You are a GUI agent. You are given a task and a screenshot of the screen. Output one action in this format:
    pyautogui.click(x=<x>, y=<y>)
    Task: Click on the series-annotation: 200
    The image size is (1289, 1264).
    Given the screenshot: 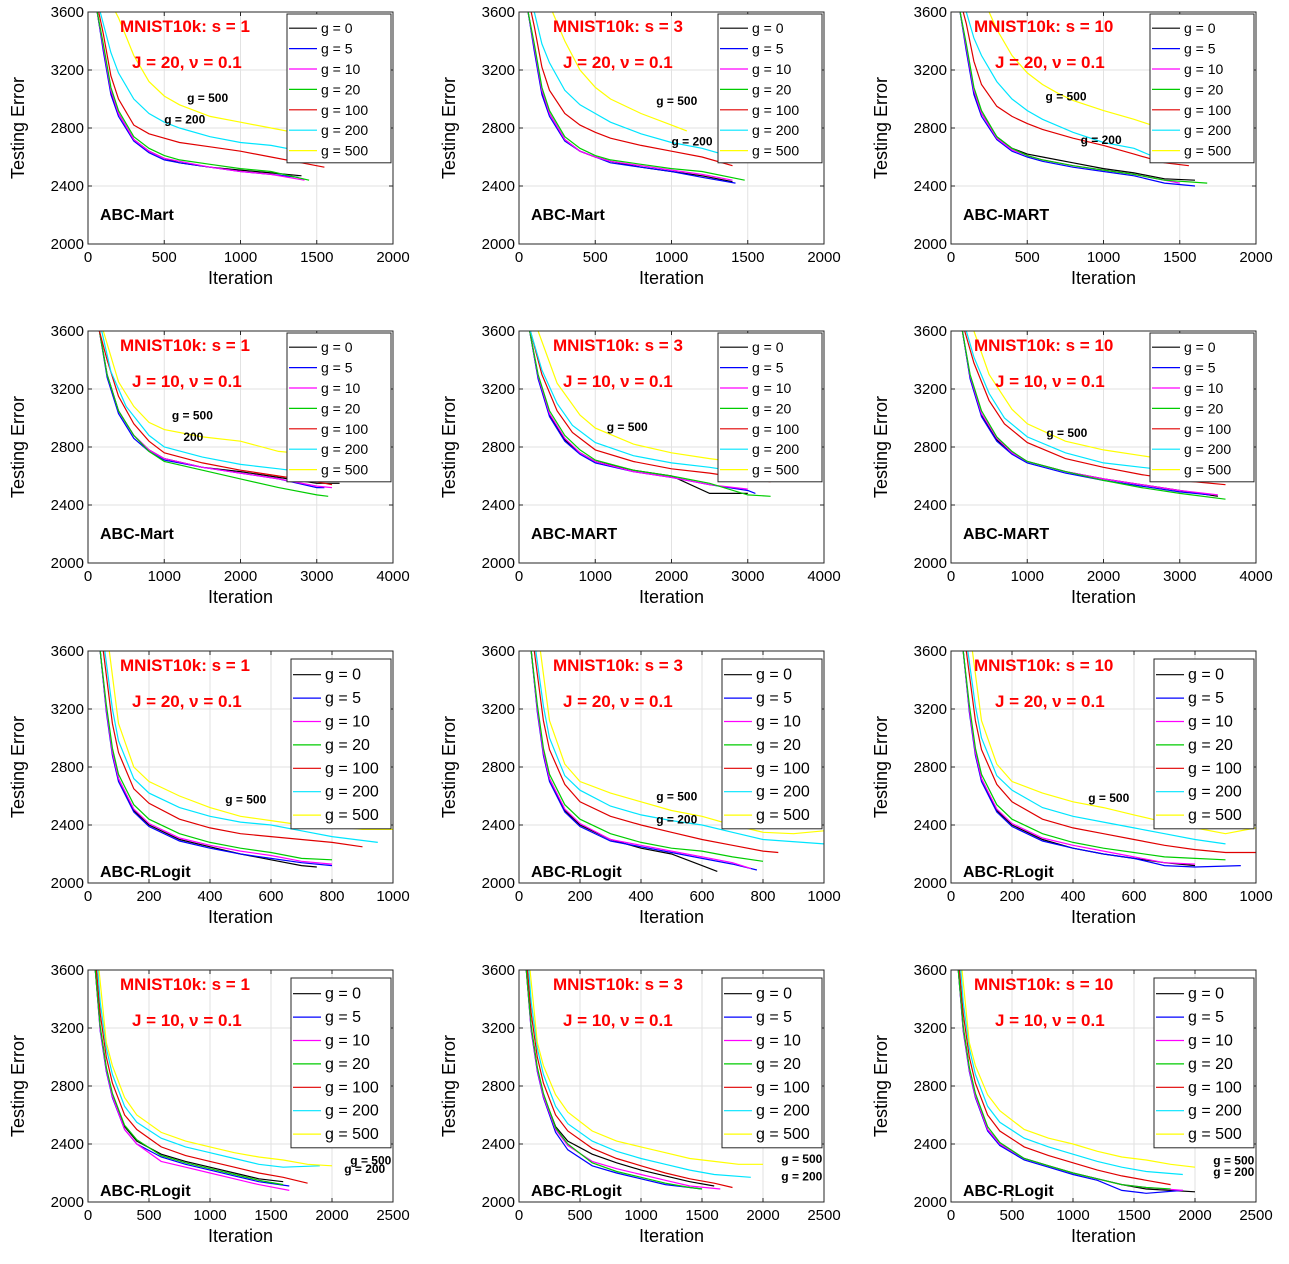 What is the action you would take?
    pyautogui.click(x=193, y=437)
    